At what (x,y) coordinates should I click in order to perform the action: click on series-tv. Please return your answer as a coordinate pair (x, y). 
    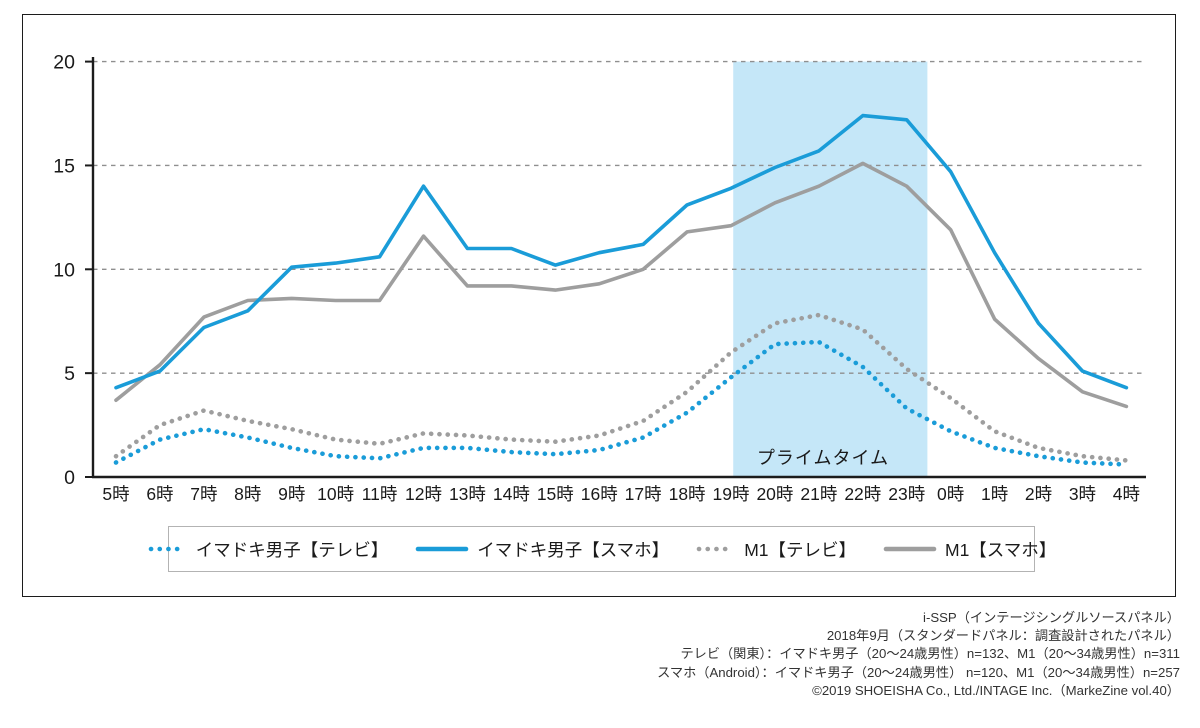
    Looking at the image, I should click on (621, 403).